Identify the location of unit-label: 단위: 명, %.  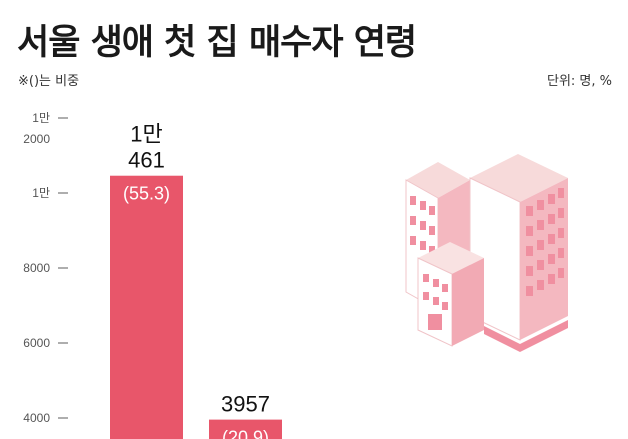
(579, 81).